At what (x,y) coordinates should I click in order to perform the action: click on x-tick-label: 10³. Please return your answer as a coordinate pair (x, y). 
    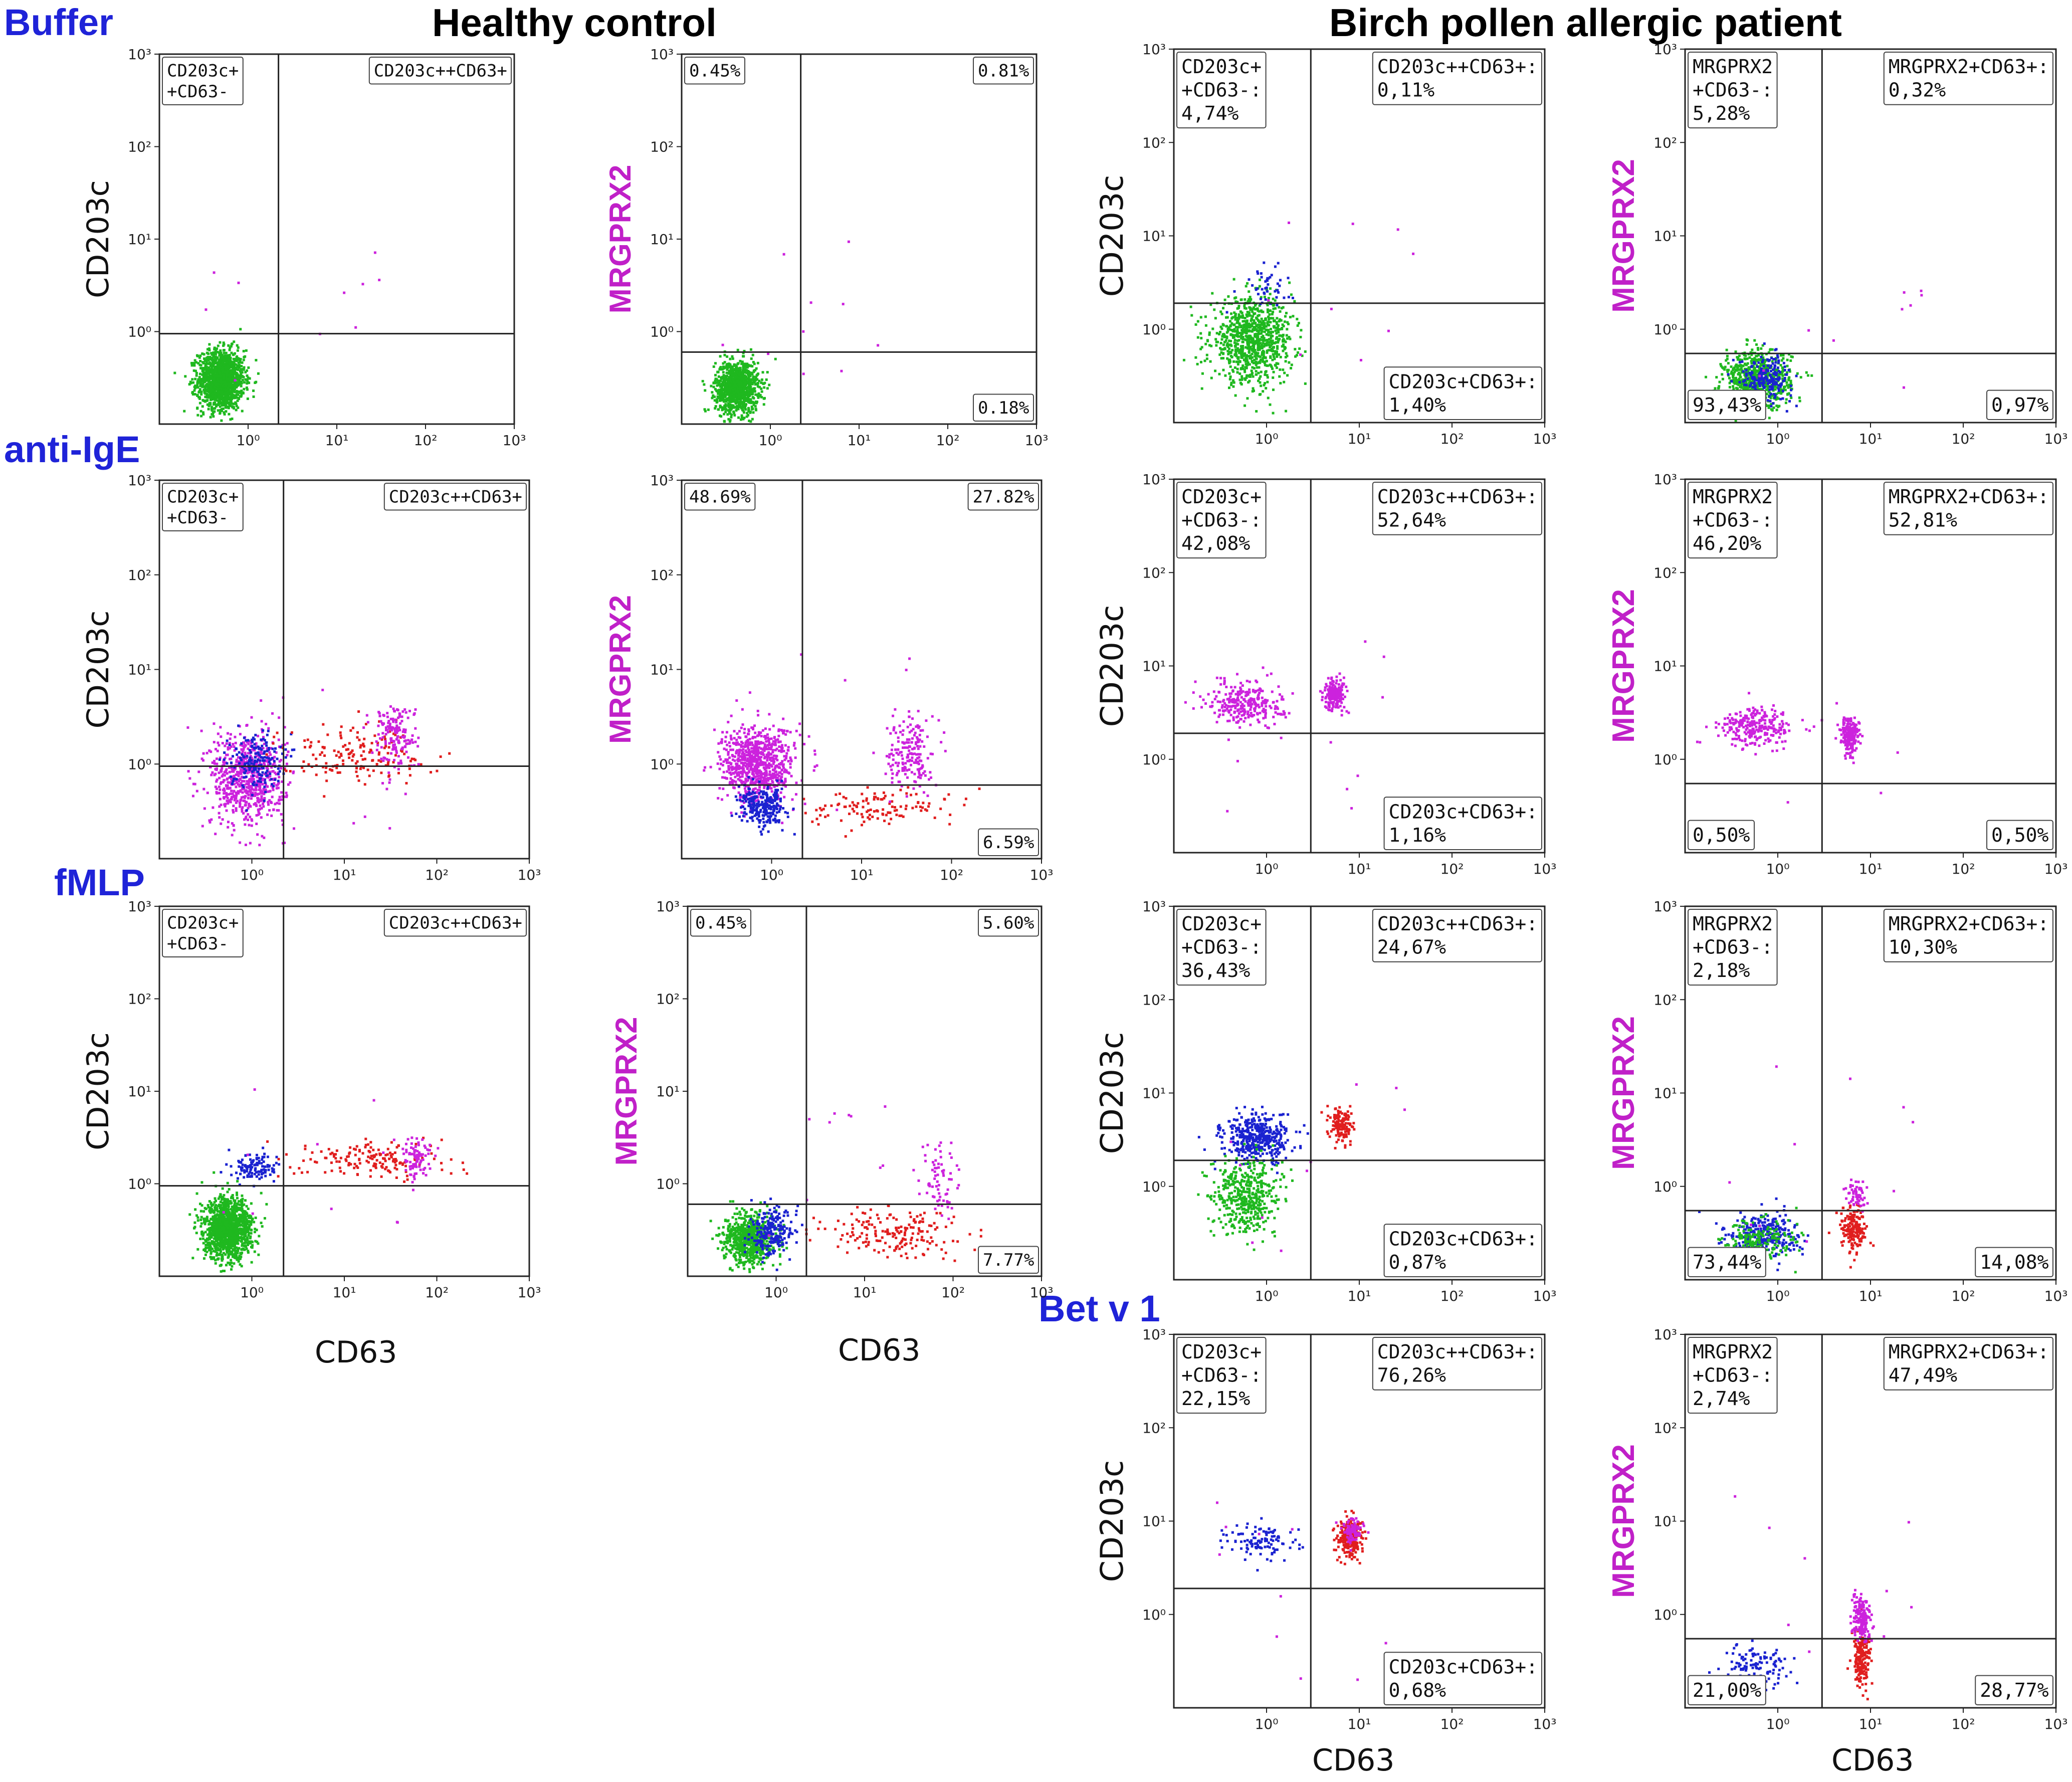
    Looking at the image, I should click on (2056, 439).